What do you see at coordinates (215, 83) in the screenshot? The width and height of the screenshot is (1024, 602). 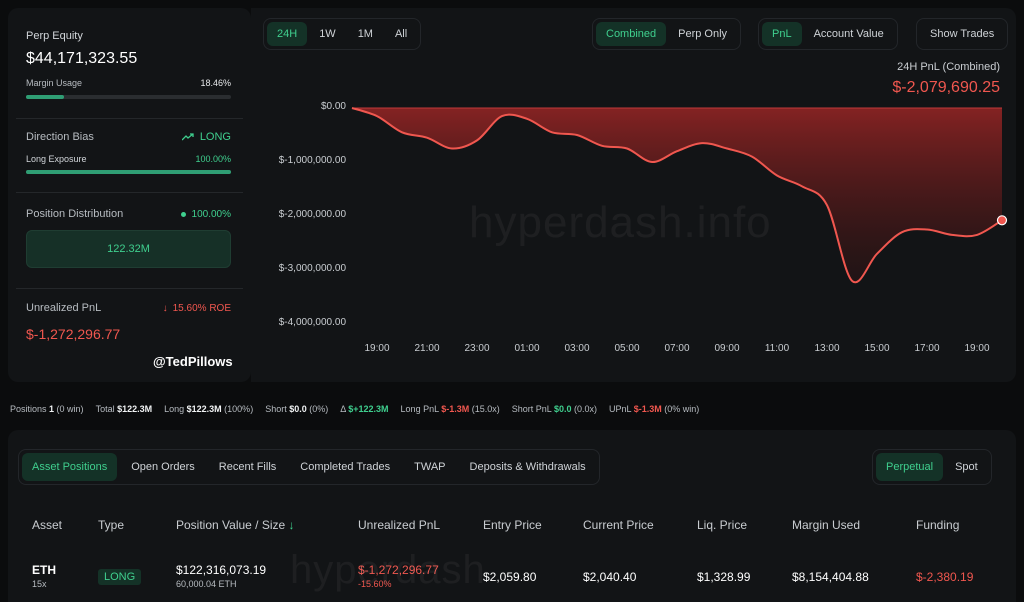 I see `margin-usage-value: 18.46%` at bounding box center [215, 83].